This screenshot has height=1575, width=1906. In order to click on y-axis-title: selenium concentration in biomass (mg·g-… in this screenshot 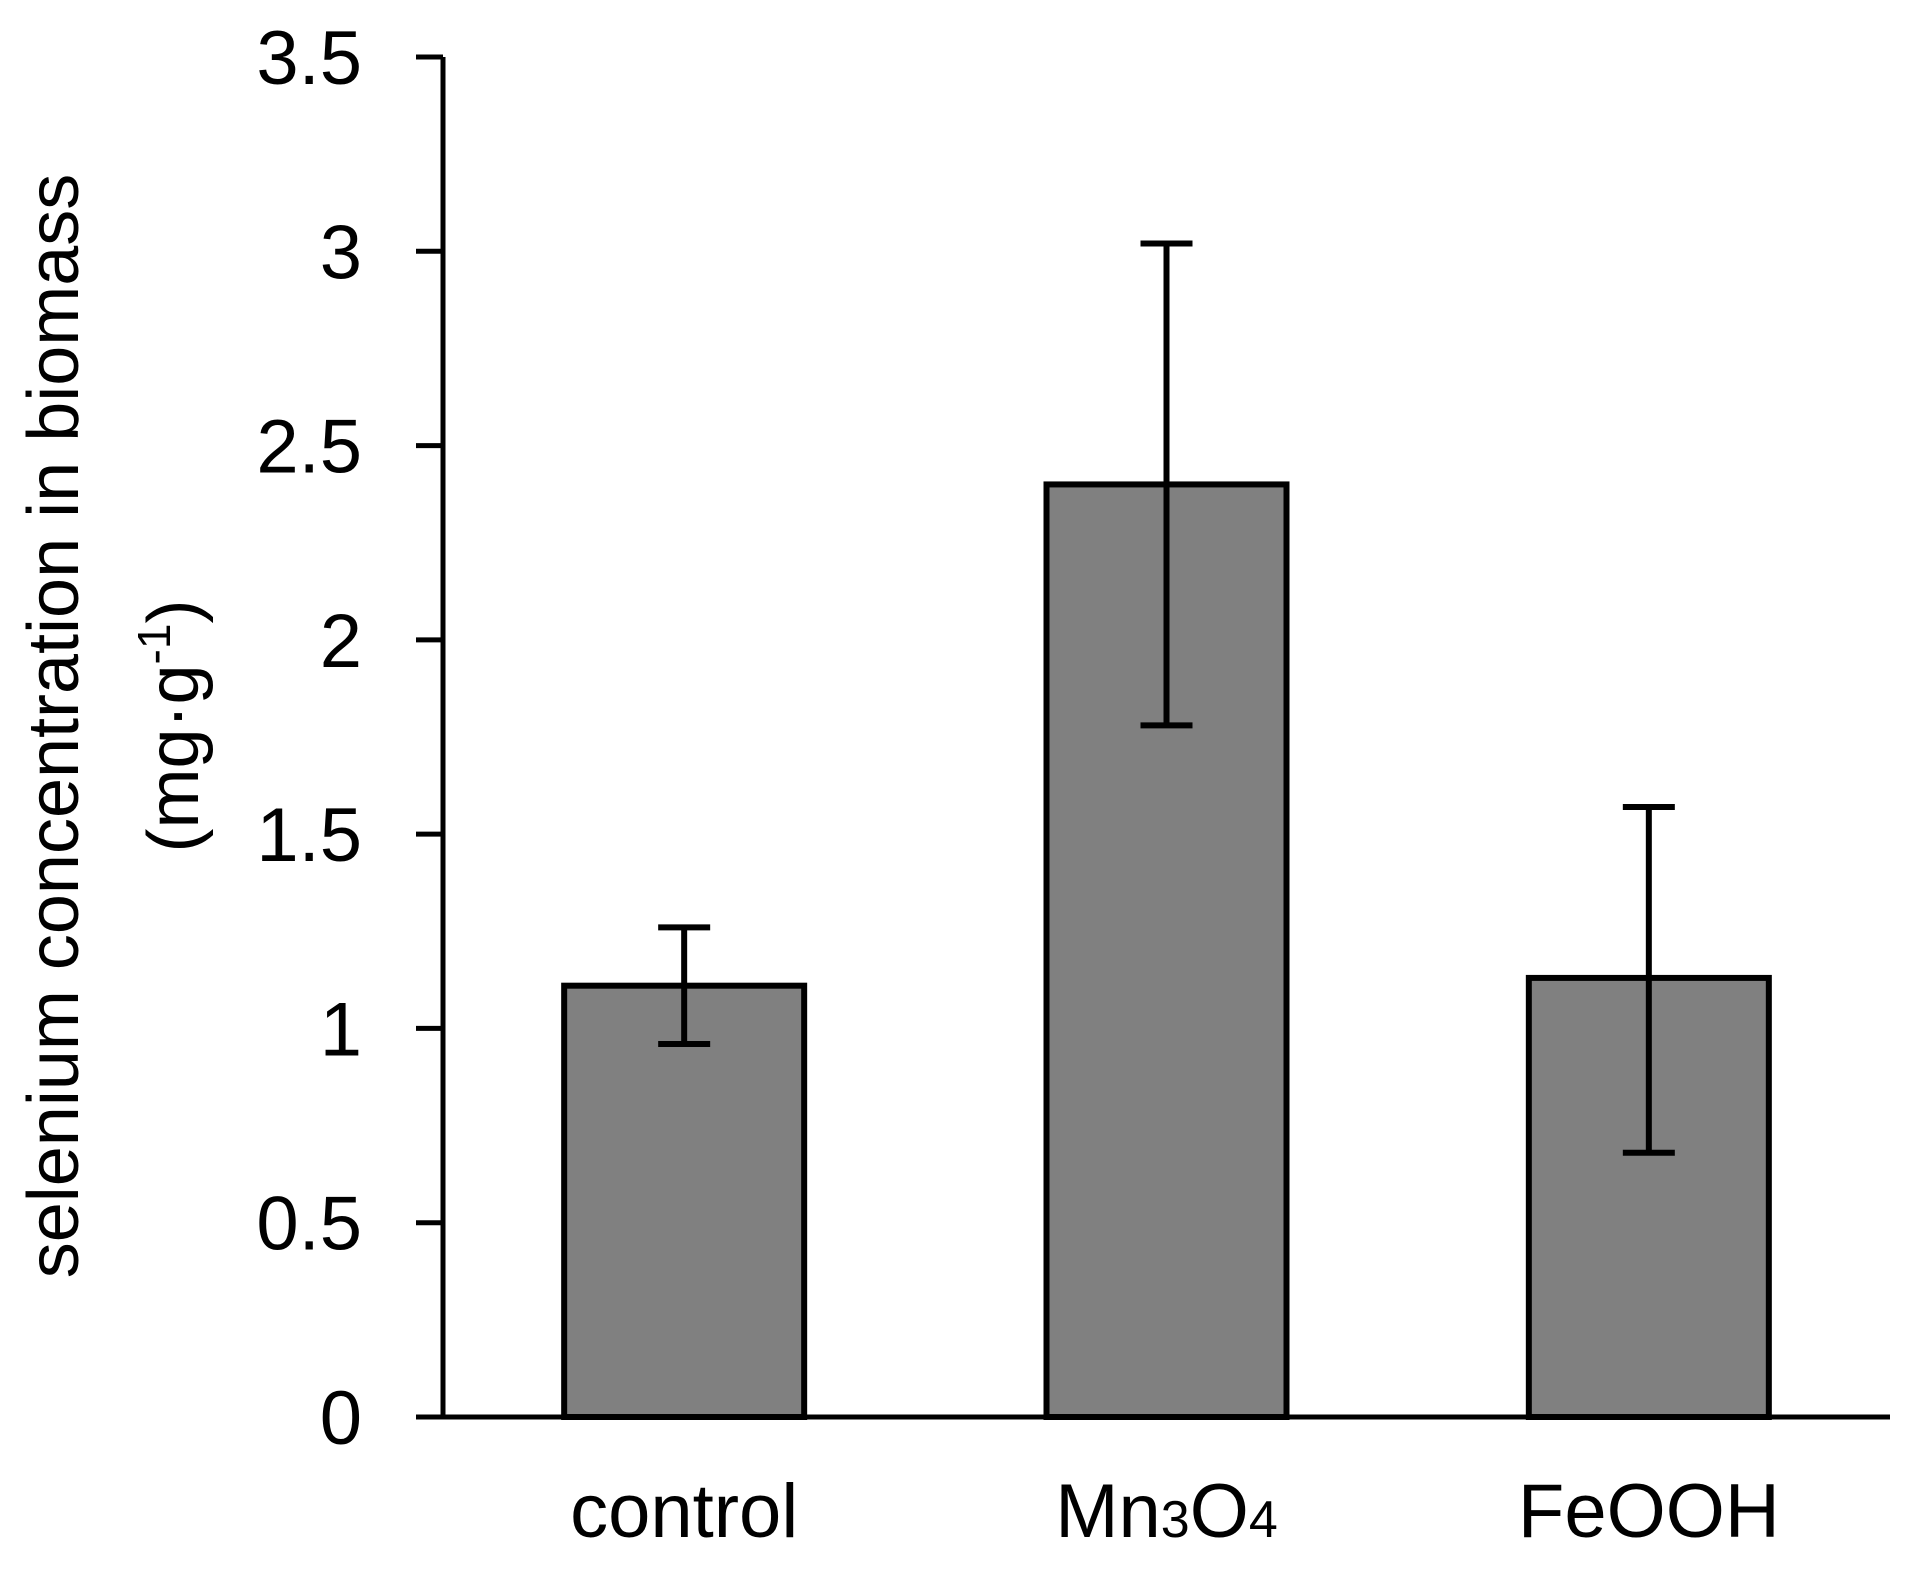, I will do `click(114, 726)`.